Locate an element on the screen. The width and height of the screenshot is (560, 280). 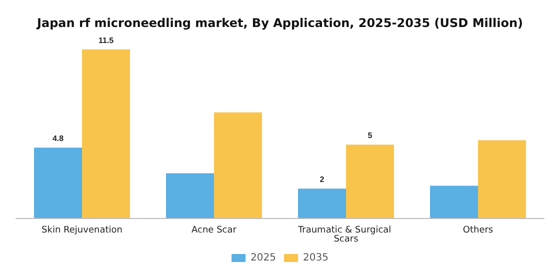
legend-label: 2025 is located at coordinates (263, 258).